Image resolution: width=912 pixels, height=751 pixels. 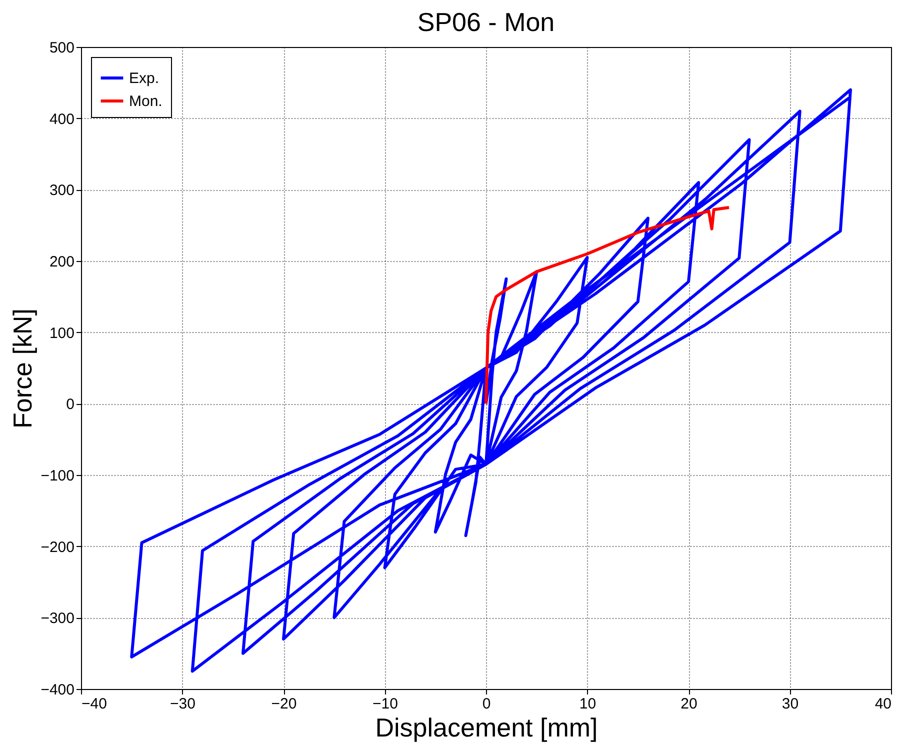 I want to click on y-tick-label: −100, so click(x=57, y=476).